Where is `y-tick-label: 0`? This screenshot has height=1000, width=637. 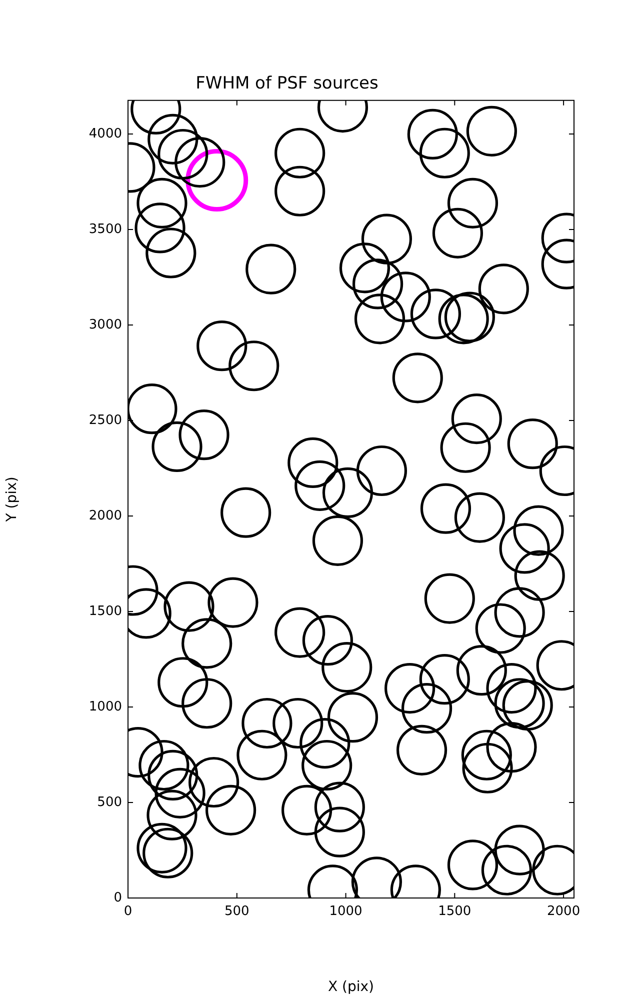
y-tick-label: 0 is located at coordinates (118, 898).